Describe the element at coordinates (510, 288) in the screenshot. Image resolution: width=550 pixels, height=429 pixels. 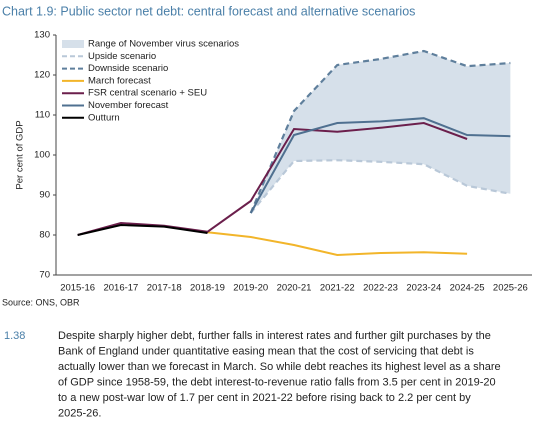
I see `x-tick-label: 2025-26` at that location.